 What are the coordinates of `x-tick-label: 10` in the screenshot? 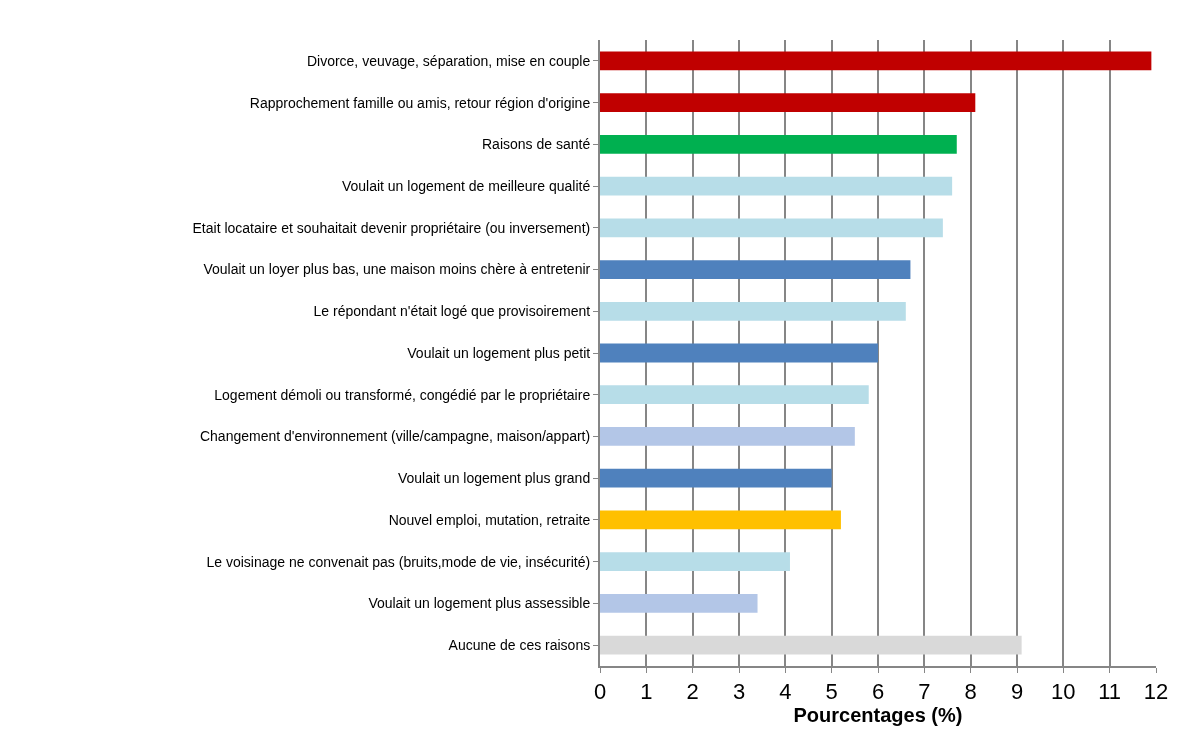 It's located at (1063, 692).